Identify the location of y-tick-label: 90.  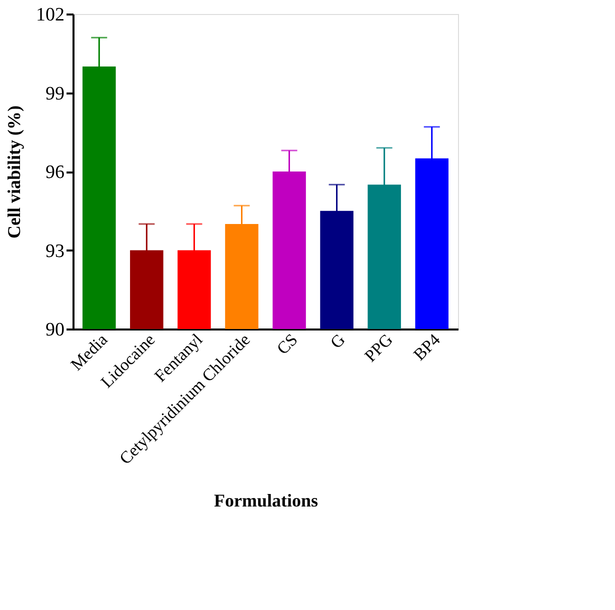
(55, 330).